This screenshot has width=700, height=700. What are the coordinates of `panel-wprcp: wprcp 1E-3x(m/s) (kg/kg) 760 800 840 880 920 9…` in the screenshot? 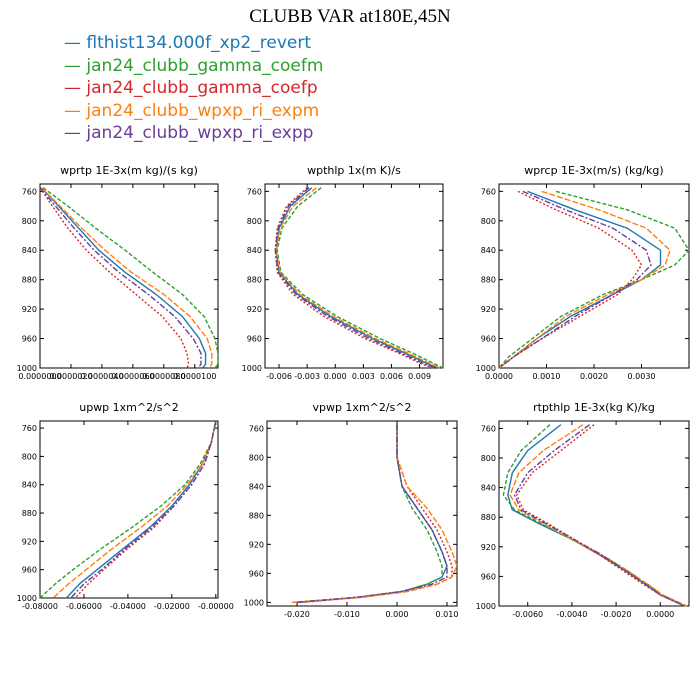 It's located at (583, 272).